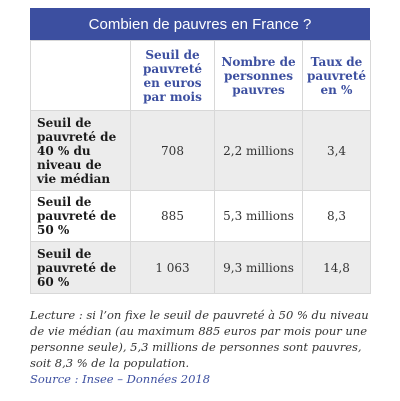 The width and height of the screenshot is (400, 401). Describe the element at coordinates (336, 216) in the screenshot. I see `poverty-rate-value: 8,3` at that location.